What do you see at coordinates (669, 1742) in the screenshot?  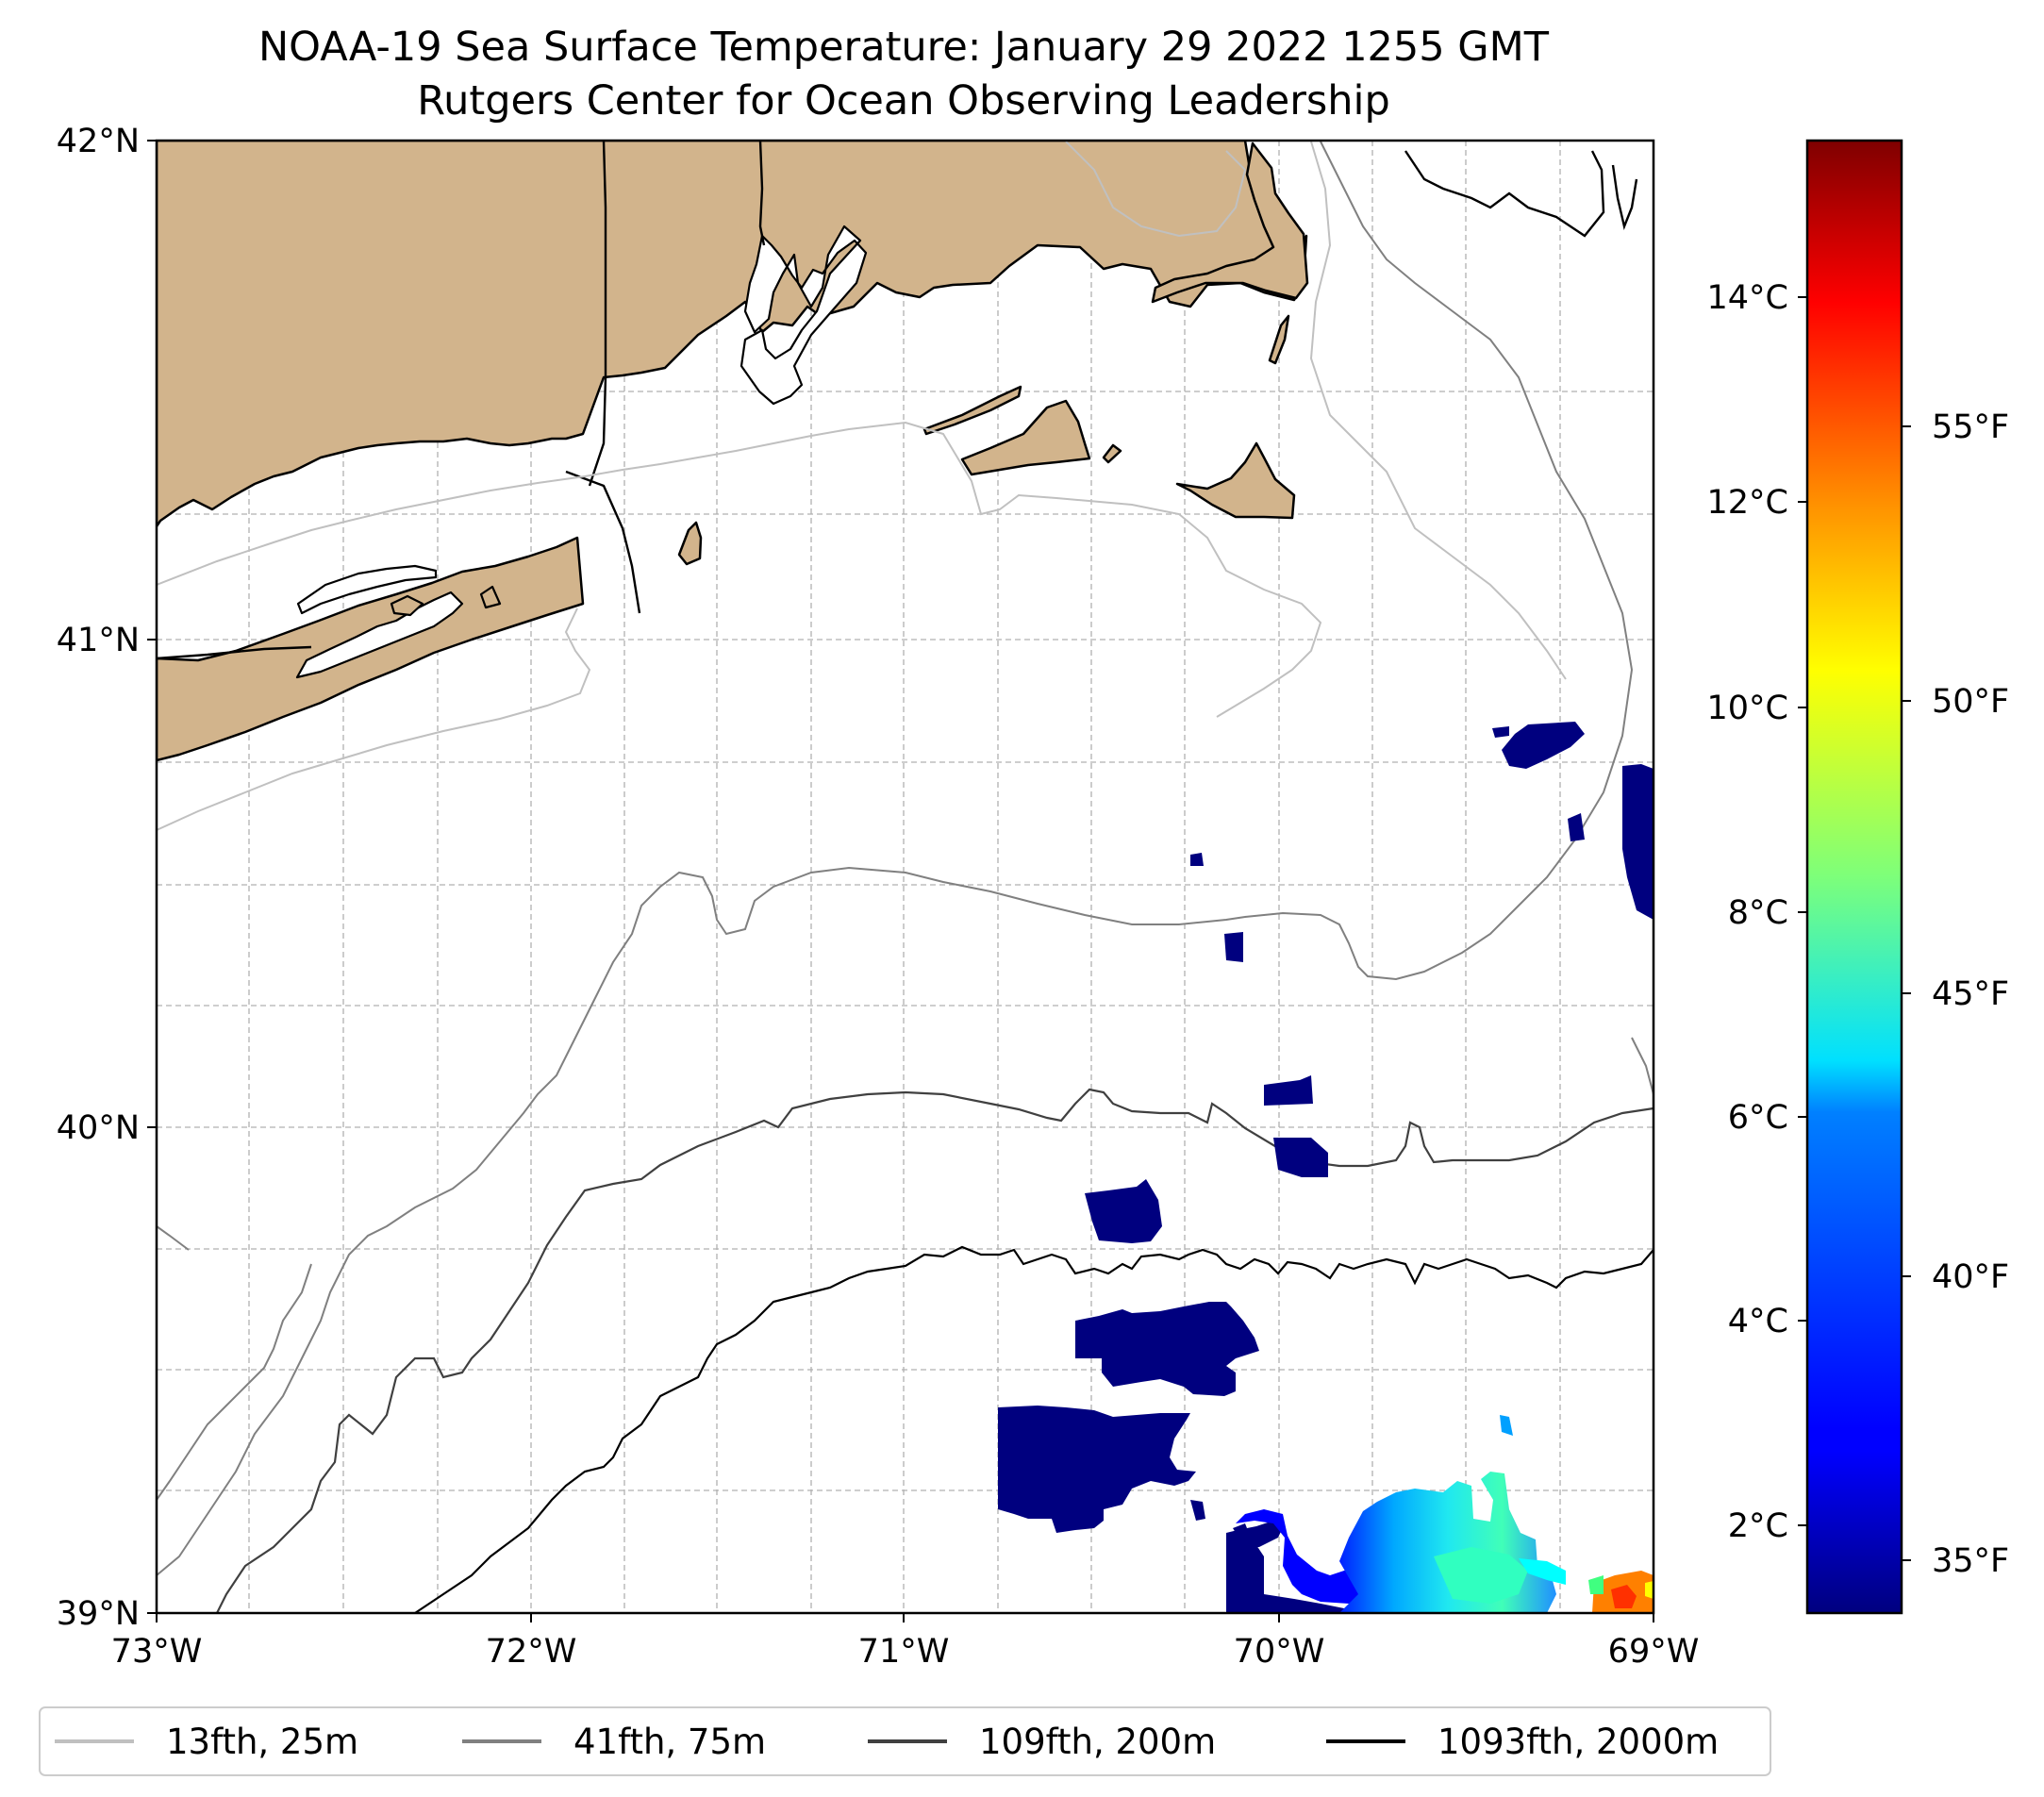 I see `legend-label: 41fth, 75m` at bounding box center [669, 1742].